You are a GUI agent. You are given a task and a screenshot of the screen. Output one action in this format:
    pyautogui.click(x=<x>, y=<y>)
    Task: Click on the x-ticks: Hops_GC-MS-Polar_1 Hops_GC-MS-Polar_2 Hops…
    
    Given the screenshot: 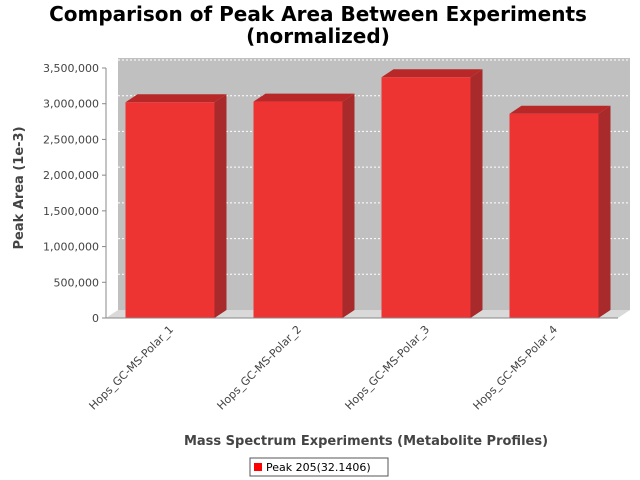 What is the action you would take?
    pyautogui.click(x=324, y=368)
    